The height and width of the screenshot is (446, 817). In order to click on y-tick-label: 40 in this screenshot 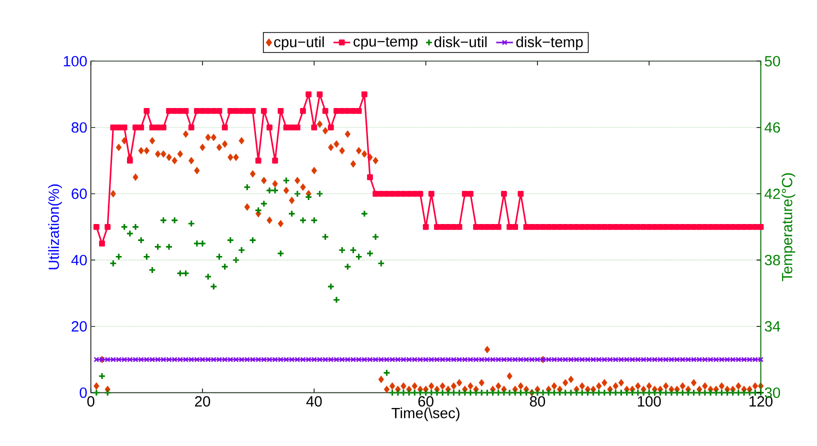, I will do `click(79, 260)`.